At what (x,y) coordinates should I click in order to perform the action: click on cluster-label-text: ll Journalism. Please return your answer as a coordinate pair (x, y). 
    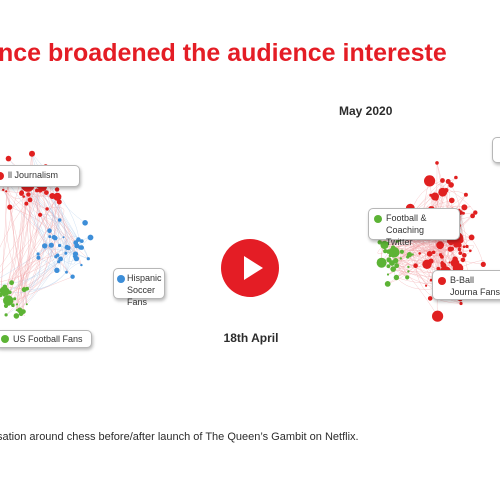
    Looking at the image, I should click on (33, 175).